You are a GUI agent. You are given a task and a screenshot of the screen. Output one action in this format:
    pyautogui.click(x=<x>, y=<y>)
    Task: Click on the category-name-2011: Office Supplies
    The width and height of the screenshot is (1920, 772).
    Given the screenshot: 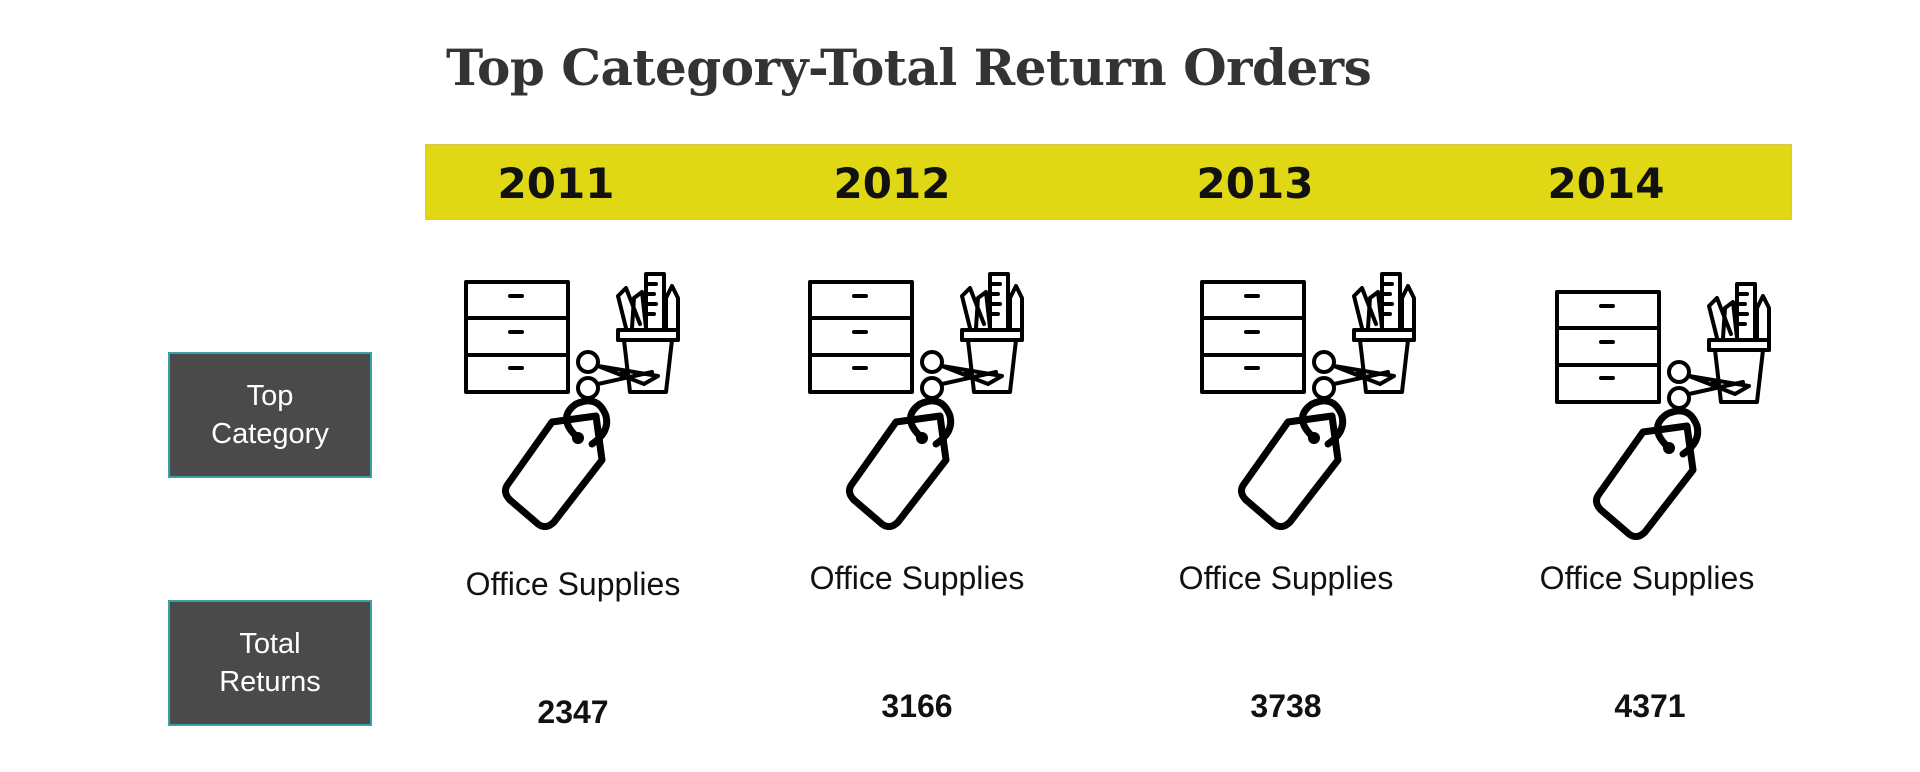 What is the action you would take?
    pyautogui.click(x=573, y=584)
    